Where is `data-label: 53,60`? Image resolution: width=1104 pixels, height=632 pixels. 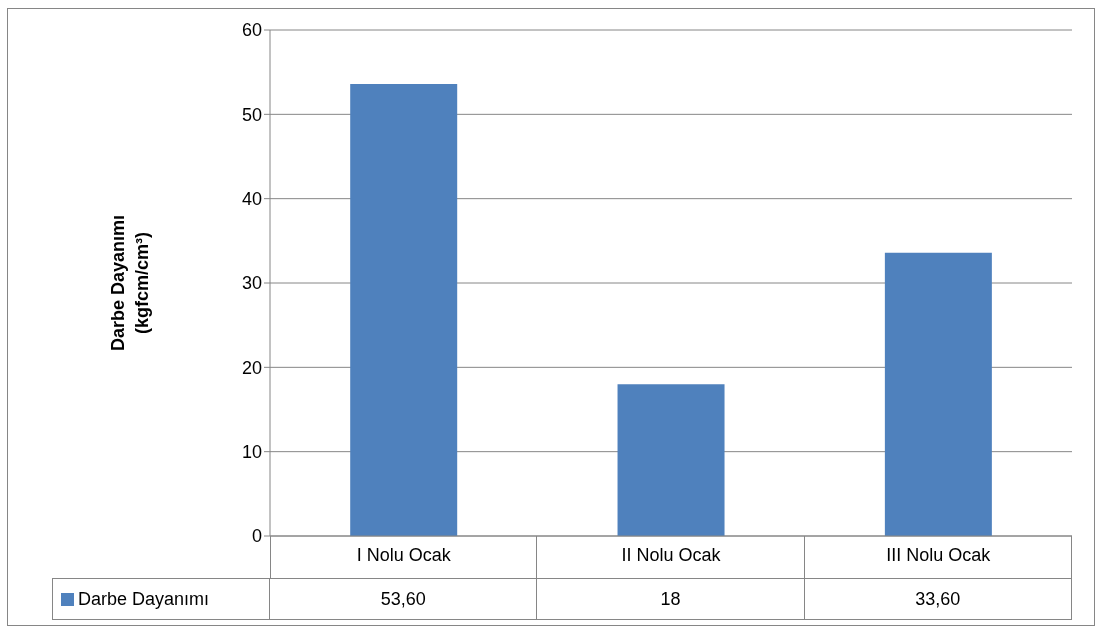 data-label: 53,60 is located at coordinates (404, 599).